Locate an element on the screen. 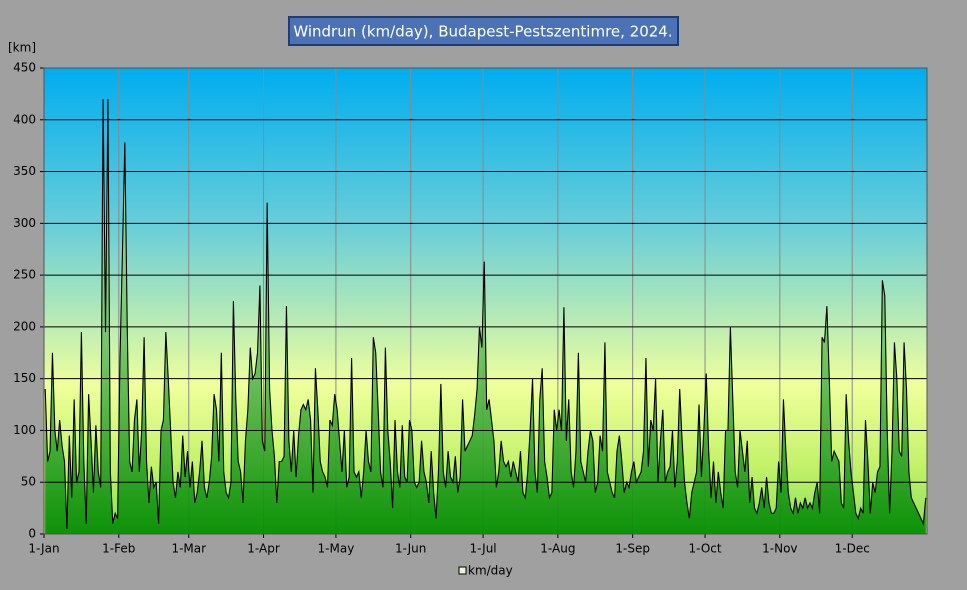 The width and height of the screenshot is (967, 590). x-tick-label: 1-May is located at coordinates (336, 549).